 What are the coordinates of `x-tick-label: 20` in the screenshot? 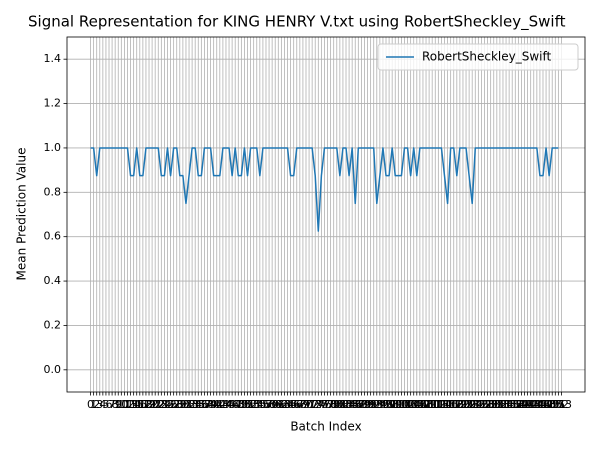 It's located at (152, 404).